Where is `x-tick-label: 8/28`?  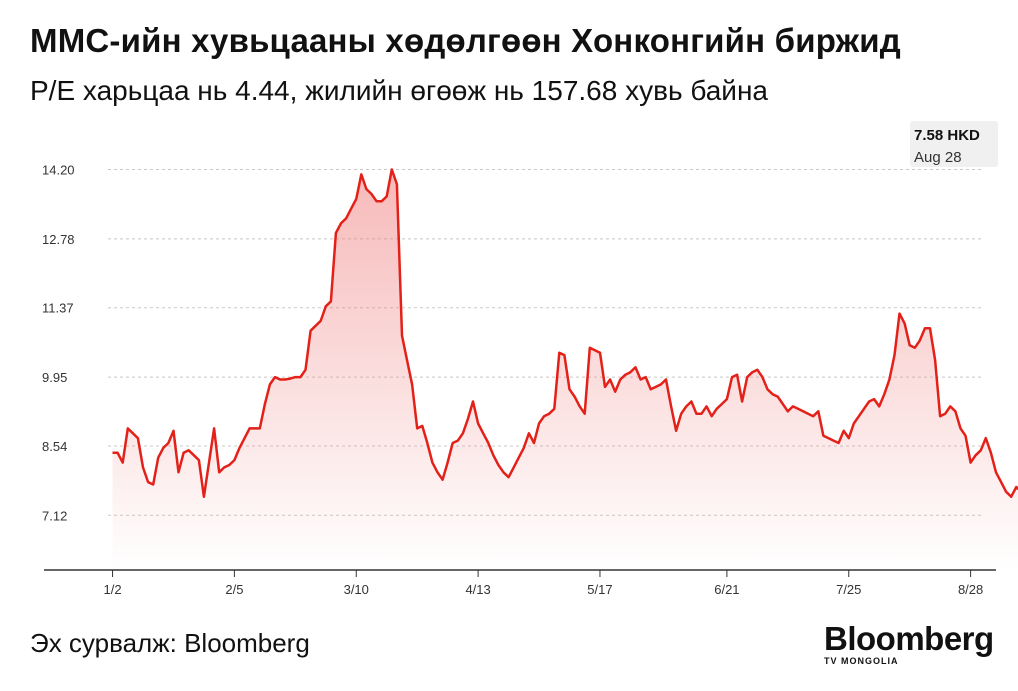
x-tick-label: 8/28 is located at coordinates (970, 589).